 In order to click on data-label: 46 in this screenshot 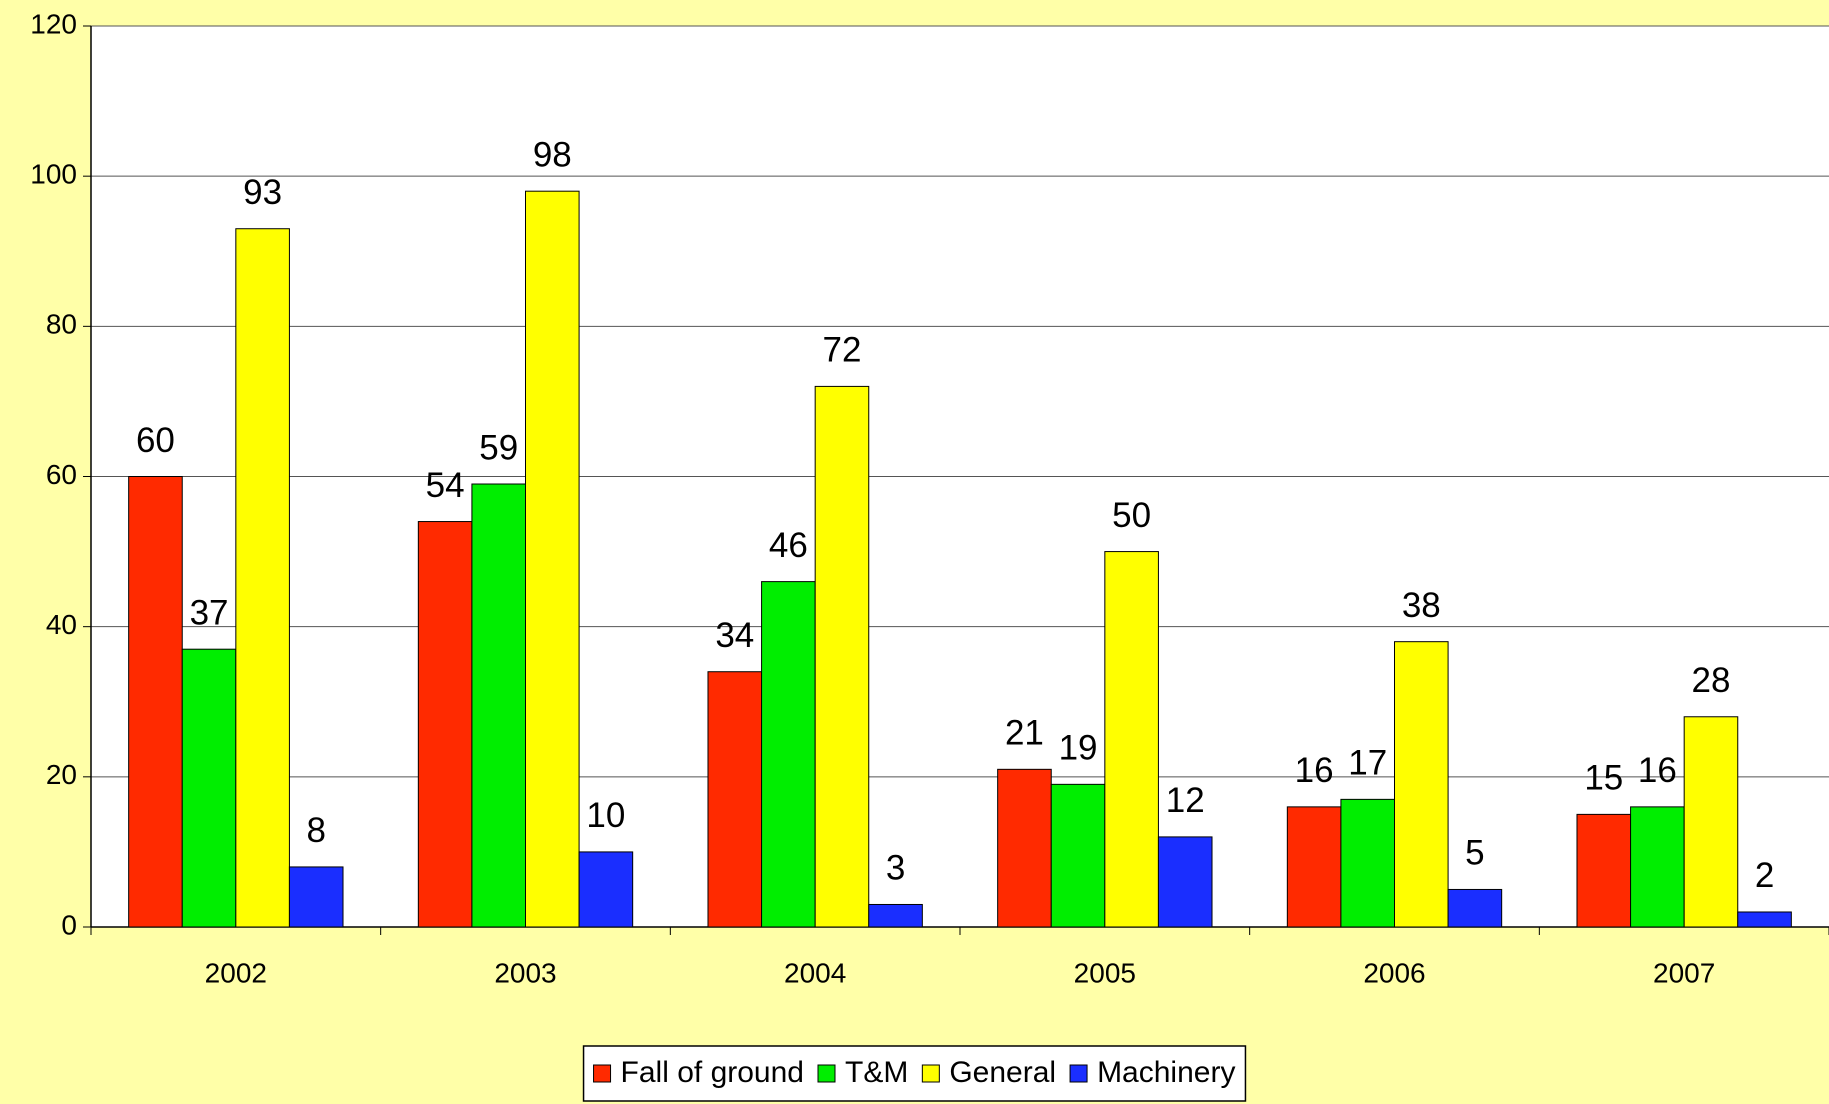, I will do `click(788, 545)`.